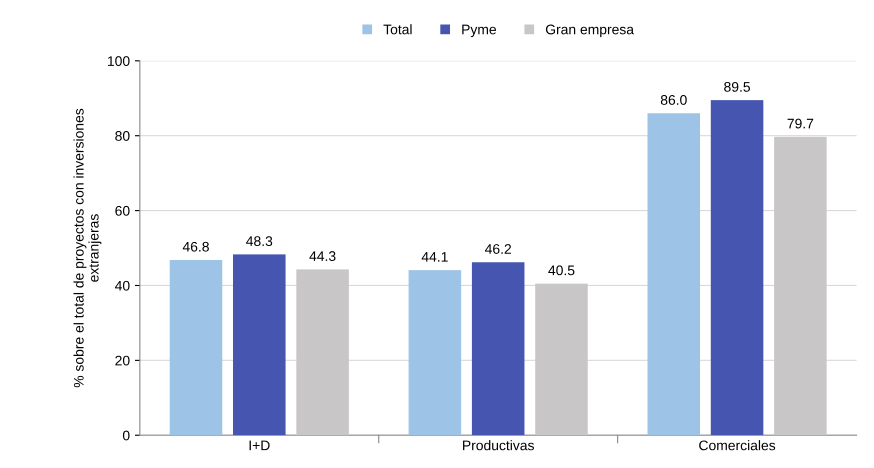  Describe the element at coordinates (195, 247) in the screenshot. I see `data-label: 46.8` at that location.